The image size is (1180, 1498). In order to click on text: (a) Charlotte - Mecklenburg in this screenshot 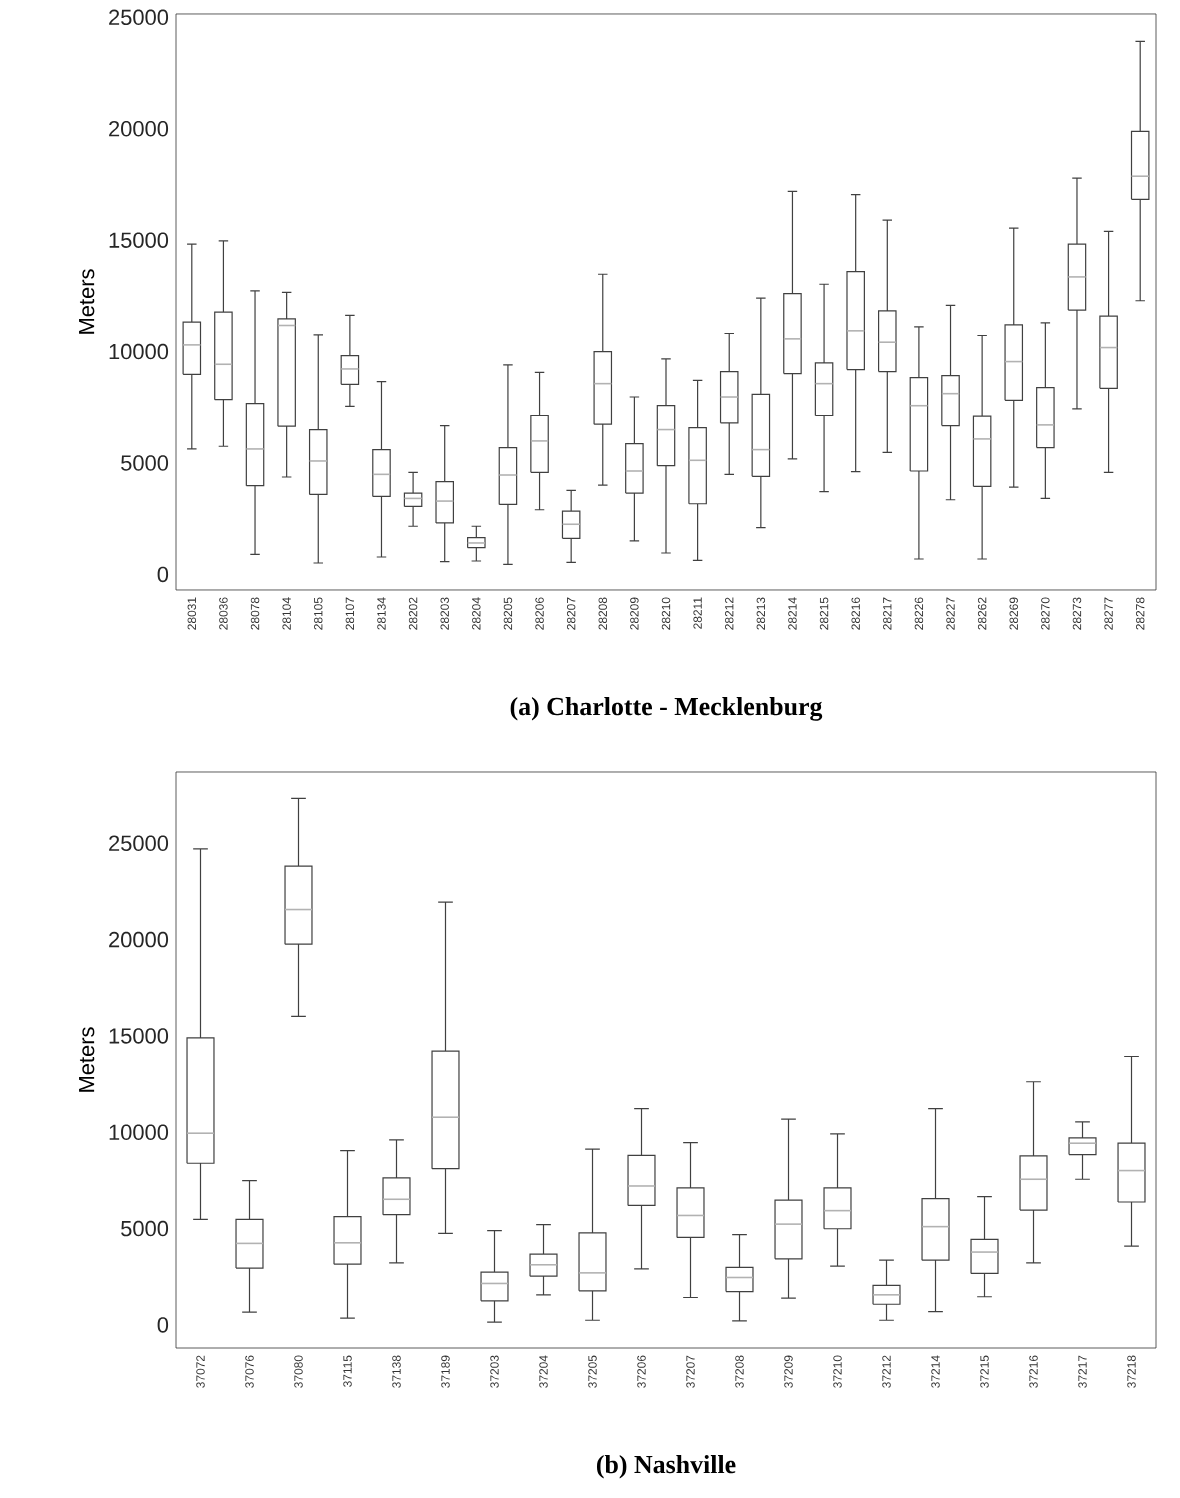, I will do `click(666, 709)`.